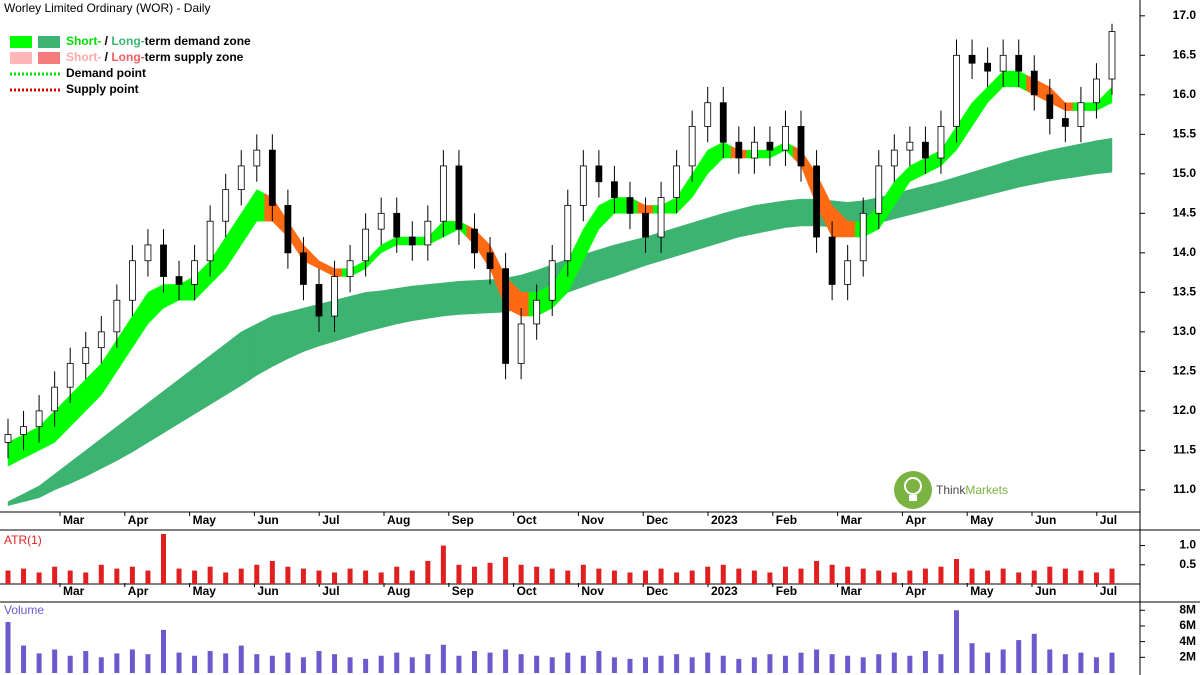  What do you see at coordinates (915, 520) in the screenshot?
I see `x-tick-label: Apr` at bounding box center [915, 520].